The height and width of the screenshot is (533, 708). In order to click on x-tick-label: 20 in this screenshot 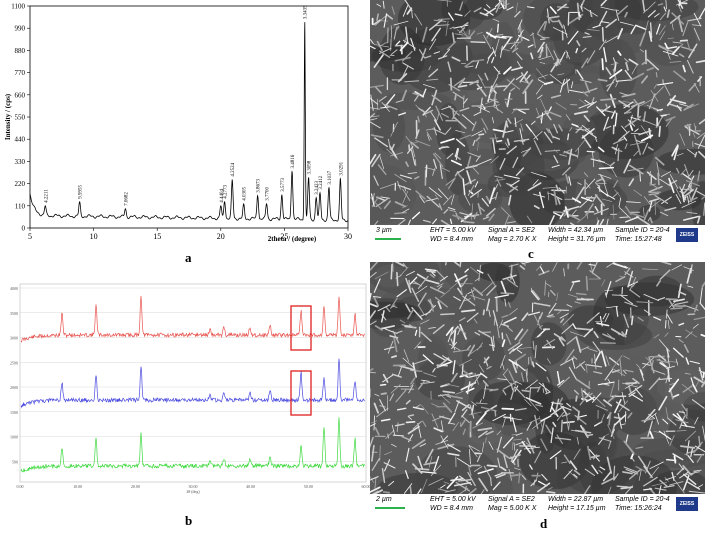, I will do `click(221, 236)`.